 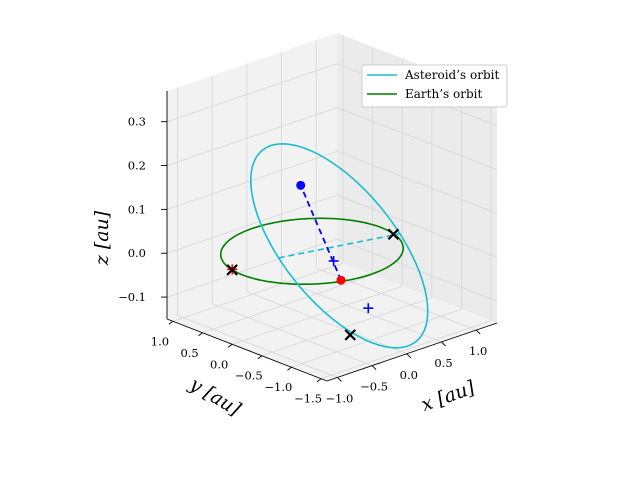 I want to click on x-tick-label: −0.5, so click(x=374, y=387).